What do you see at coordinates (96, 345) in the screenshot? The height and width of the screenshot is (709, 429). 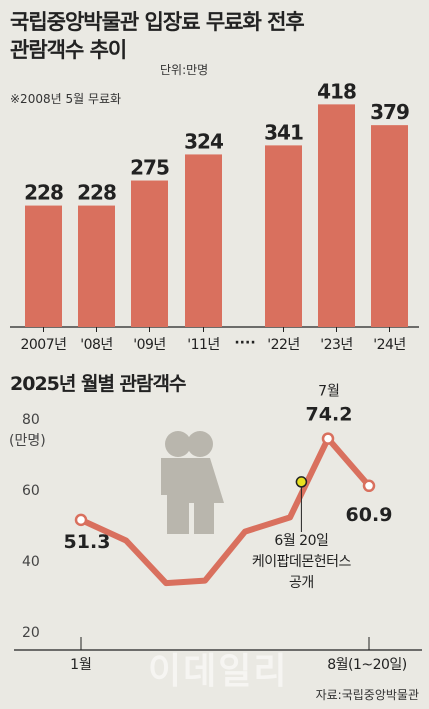 I see `x-tick-label: '08년` at bounding box center [96, 345].